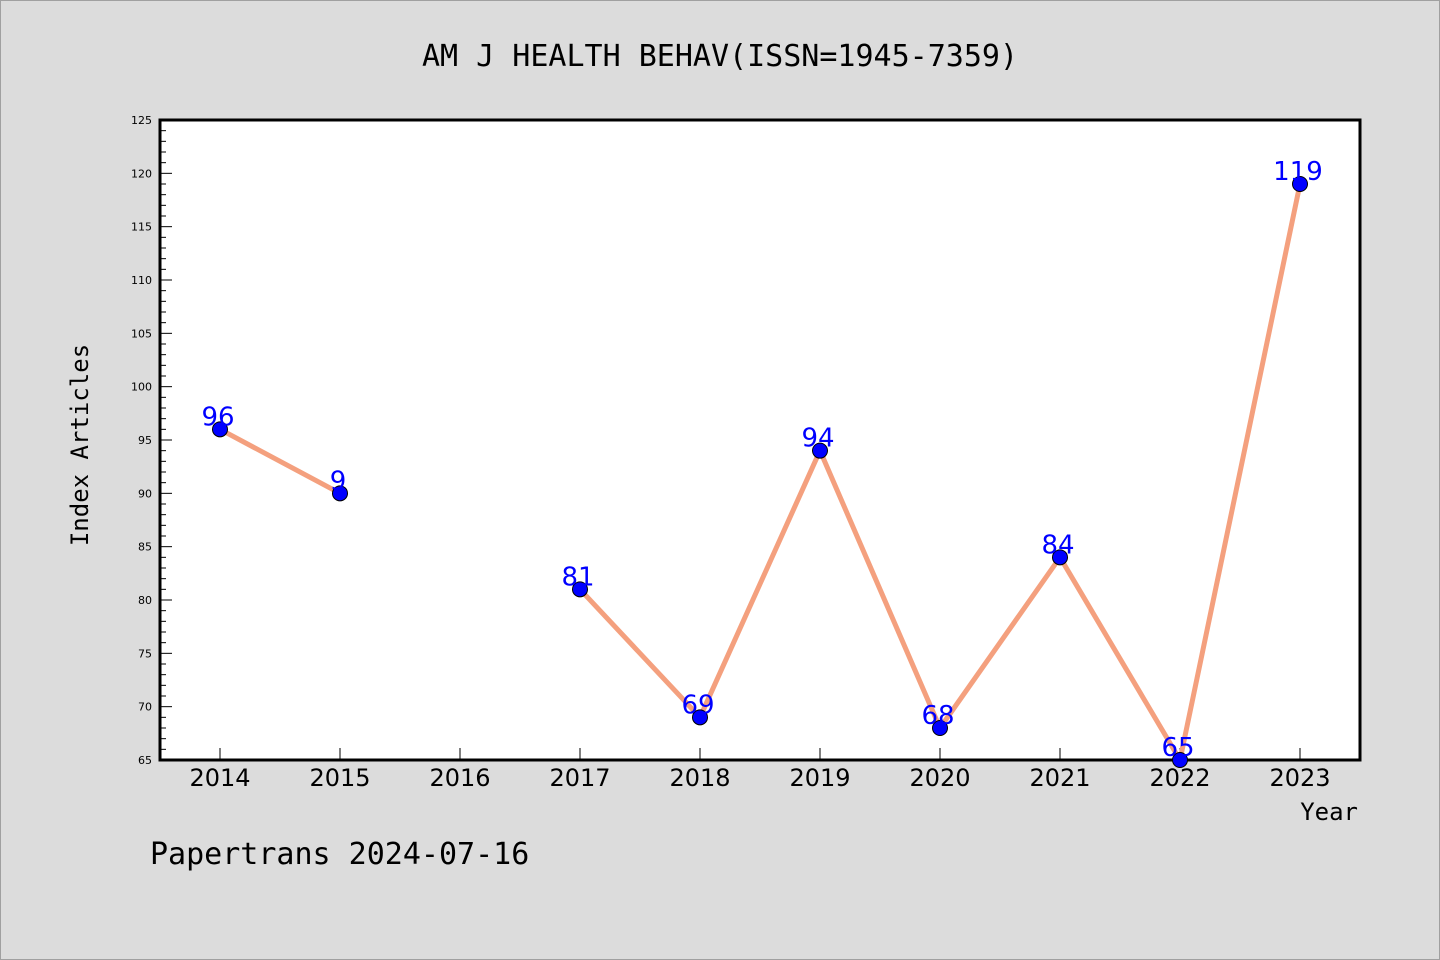 This screenshot has height=960, width=1440. Describe the element at coordinates (579, 778) in the screenshot. I see `x-tick-label: 2017` at that location.